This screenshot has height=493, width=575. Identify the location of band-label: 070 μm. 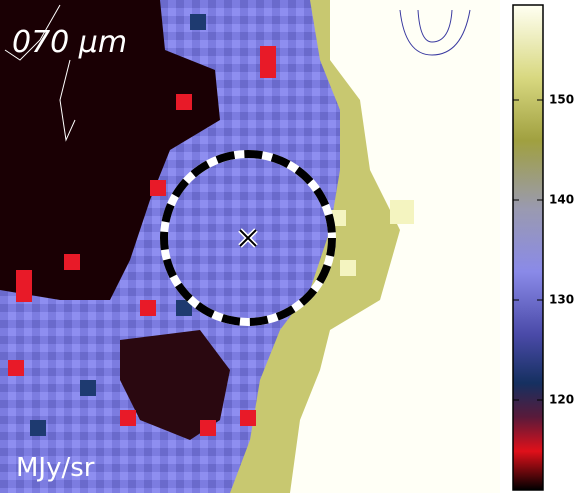
(69, 42).